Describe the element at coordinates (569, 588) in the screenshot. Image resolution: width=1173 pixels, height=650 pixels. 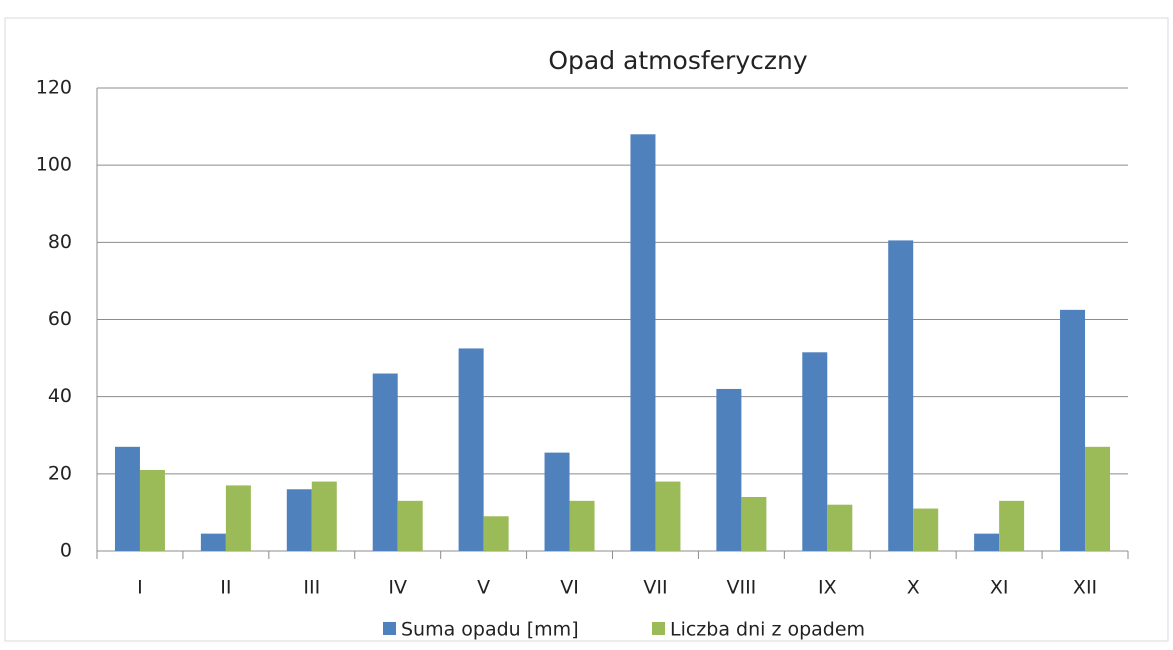
I see `x-tick-label: VI` at that location.